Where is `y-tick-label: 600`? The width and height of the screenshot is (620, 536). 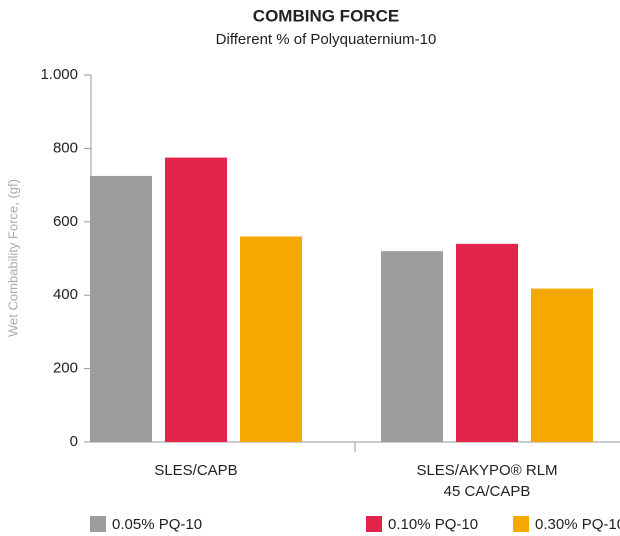
y-tick-label: 600 is located at coordinates (65, 221).